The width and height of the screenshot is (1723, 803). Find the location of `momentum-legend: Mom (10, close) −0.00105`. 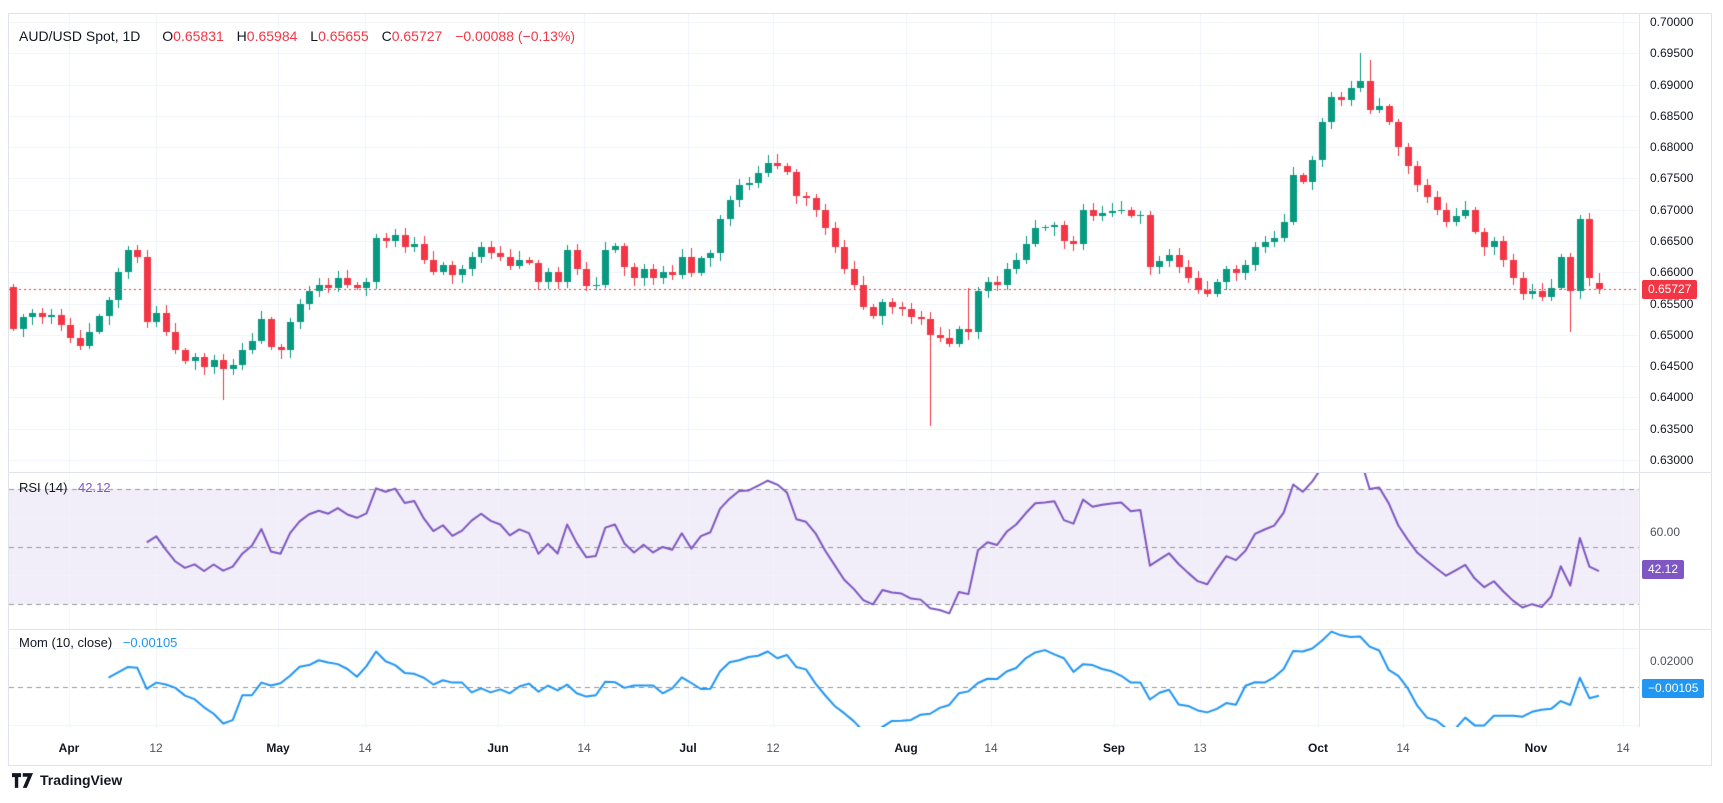

momentum-legend: Mom (10, close) −0.00105 is located at coordinates (98, 642).